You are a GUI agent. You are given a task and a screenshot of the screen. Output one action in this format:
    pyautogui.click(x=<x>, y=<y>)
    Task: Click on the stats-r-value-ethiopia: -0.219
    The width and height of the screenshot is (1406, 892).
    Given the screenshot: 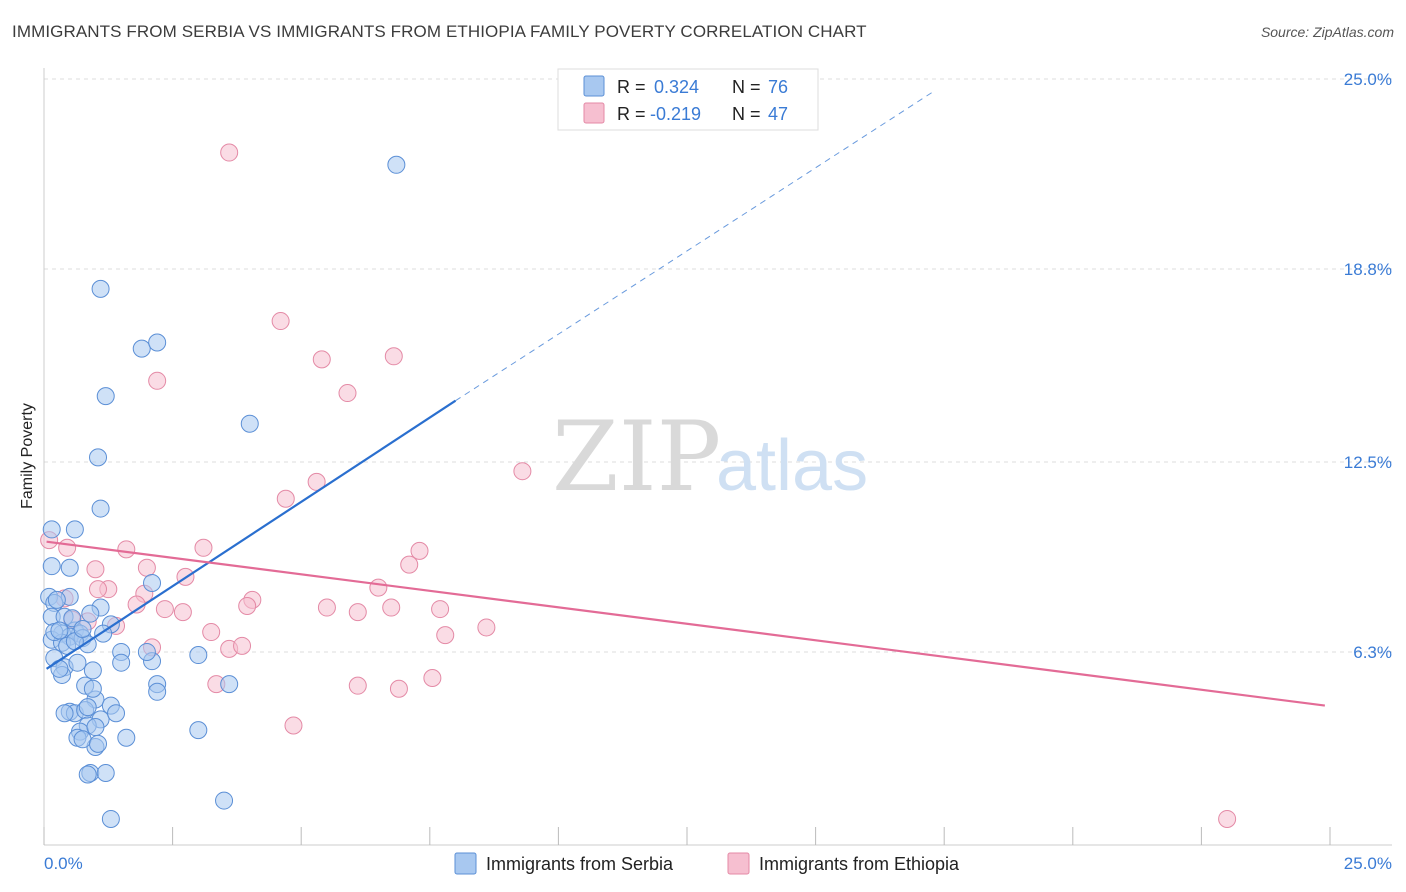 What is the action you would take?
    pyautogui.click(x=675, y=114)
    